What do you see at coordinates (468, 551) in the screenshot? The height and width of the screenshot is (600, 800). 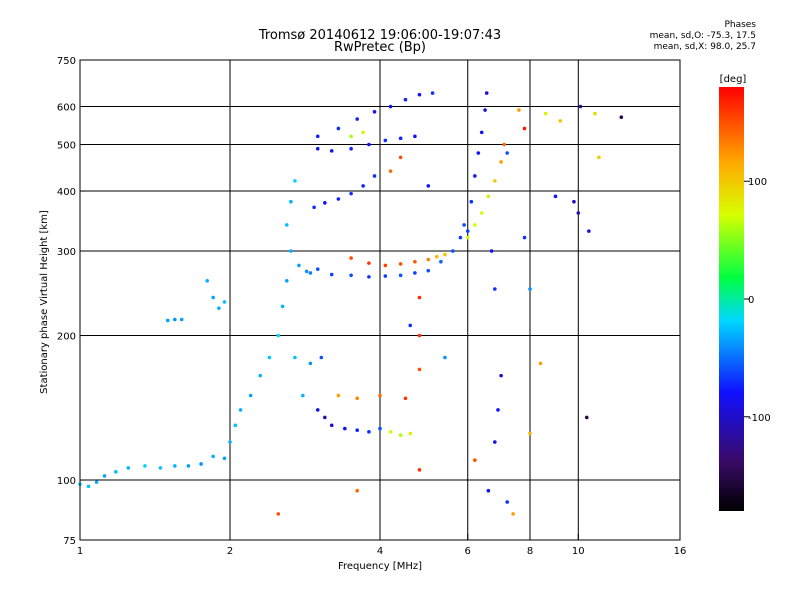 I see `x-tick-label: 6` at bounding box center [468, 551].